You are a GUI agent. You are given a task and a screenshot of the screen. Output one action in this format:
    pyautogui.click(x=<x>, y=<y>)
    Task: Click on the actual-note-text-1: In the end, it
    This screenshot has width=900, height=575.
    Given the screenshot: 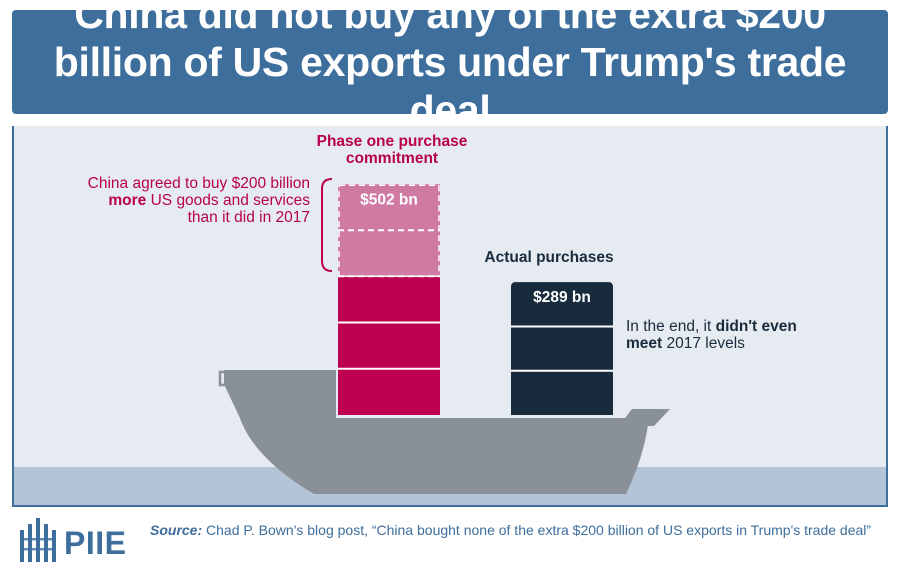 What is the action you would take?
    pyautogui.click(x=671, y=326)
    